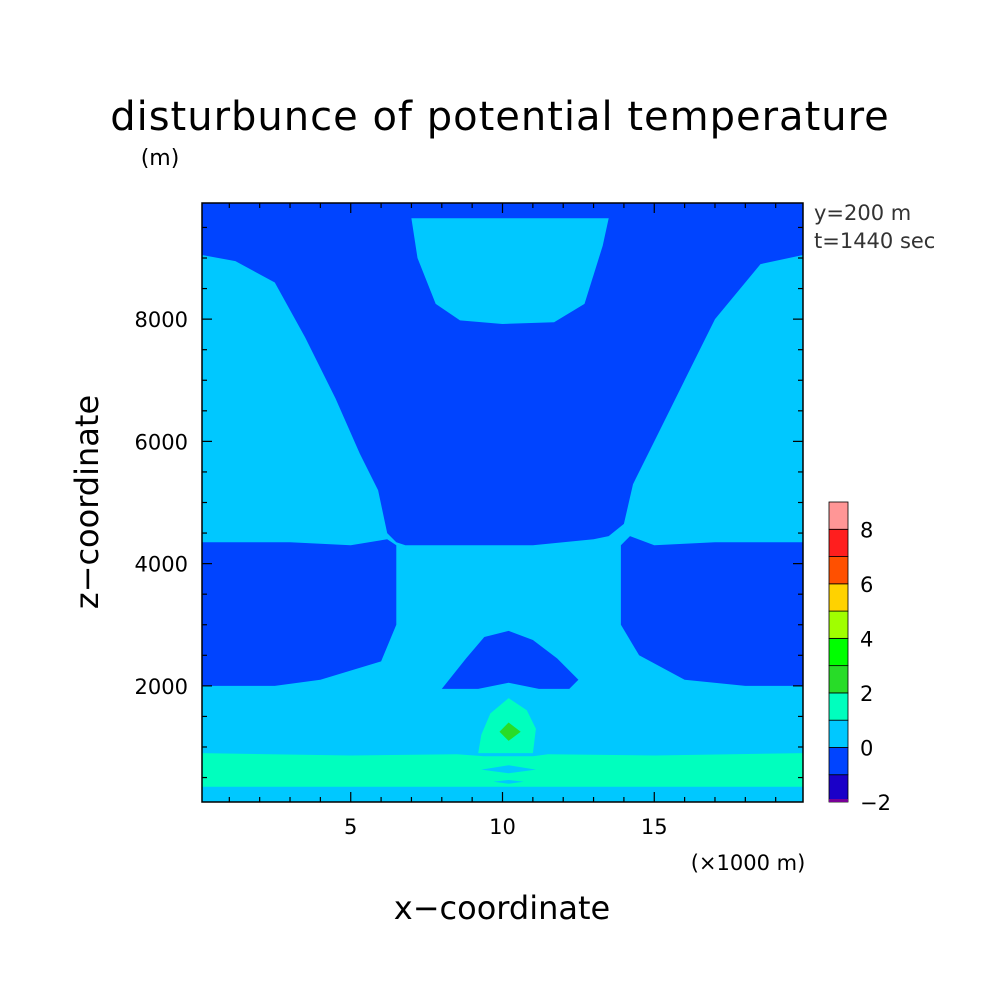 Image resolution: width=1004 pixels, height=1004 pixels. What do you see at coordinates (161, 442) in the screenshot?
I see `y-tick-label: 6000` at bounding box center [161, 442].